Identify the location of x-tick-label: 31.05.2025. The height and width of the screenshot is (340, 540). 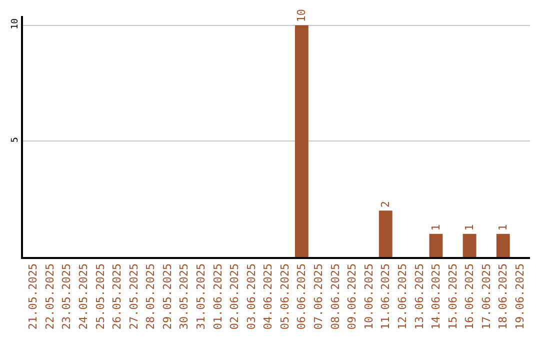
(201, 296).